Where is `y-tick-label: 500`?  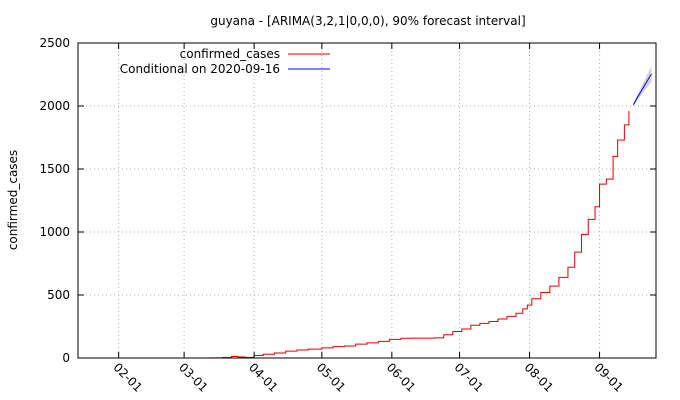 y-tick-label: 500 is located at coordinates (58, 295).